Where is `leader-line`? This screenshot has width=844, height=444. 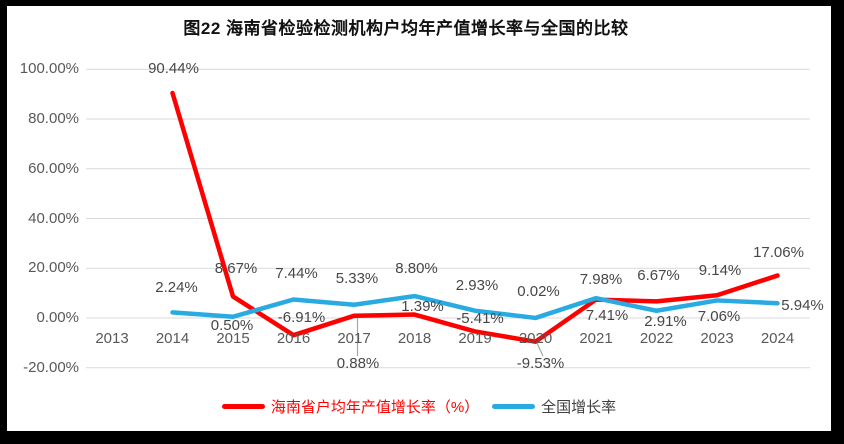
leader-line is located at coordinates (540, 349).